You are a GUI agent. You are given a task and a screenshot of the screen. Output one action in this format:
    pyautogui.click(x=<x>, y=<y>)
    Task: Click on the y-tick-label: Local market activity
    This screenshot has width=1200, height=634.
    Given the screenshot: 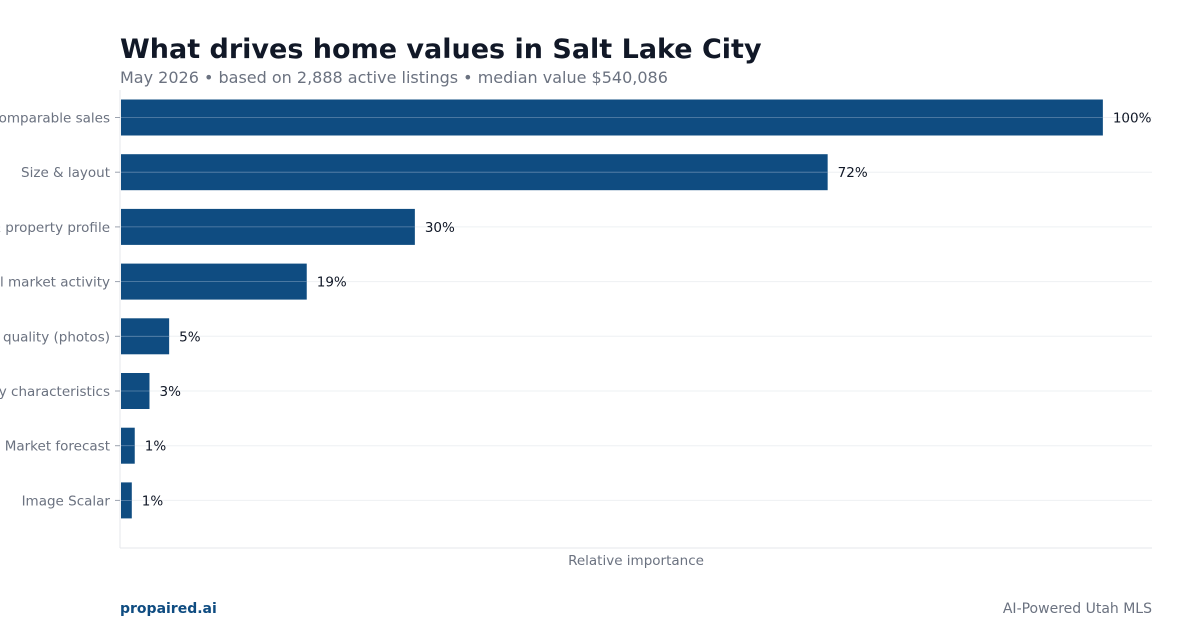 What is the action you would take?
    pyautogui.click(x=55, y=283)
    